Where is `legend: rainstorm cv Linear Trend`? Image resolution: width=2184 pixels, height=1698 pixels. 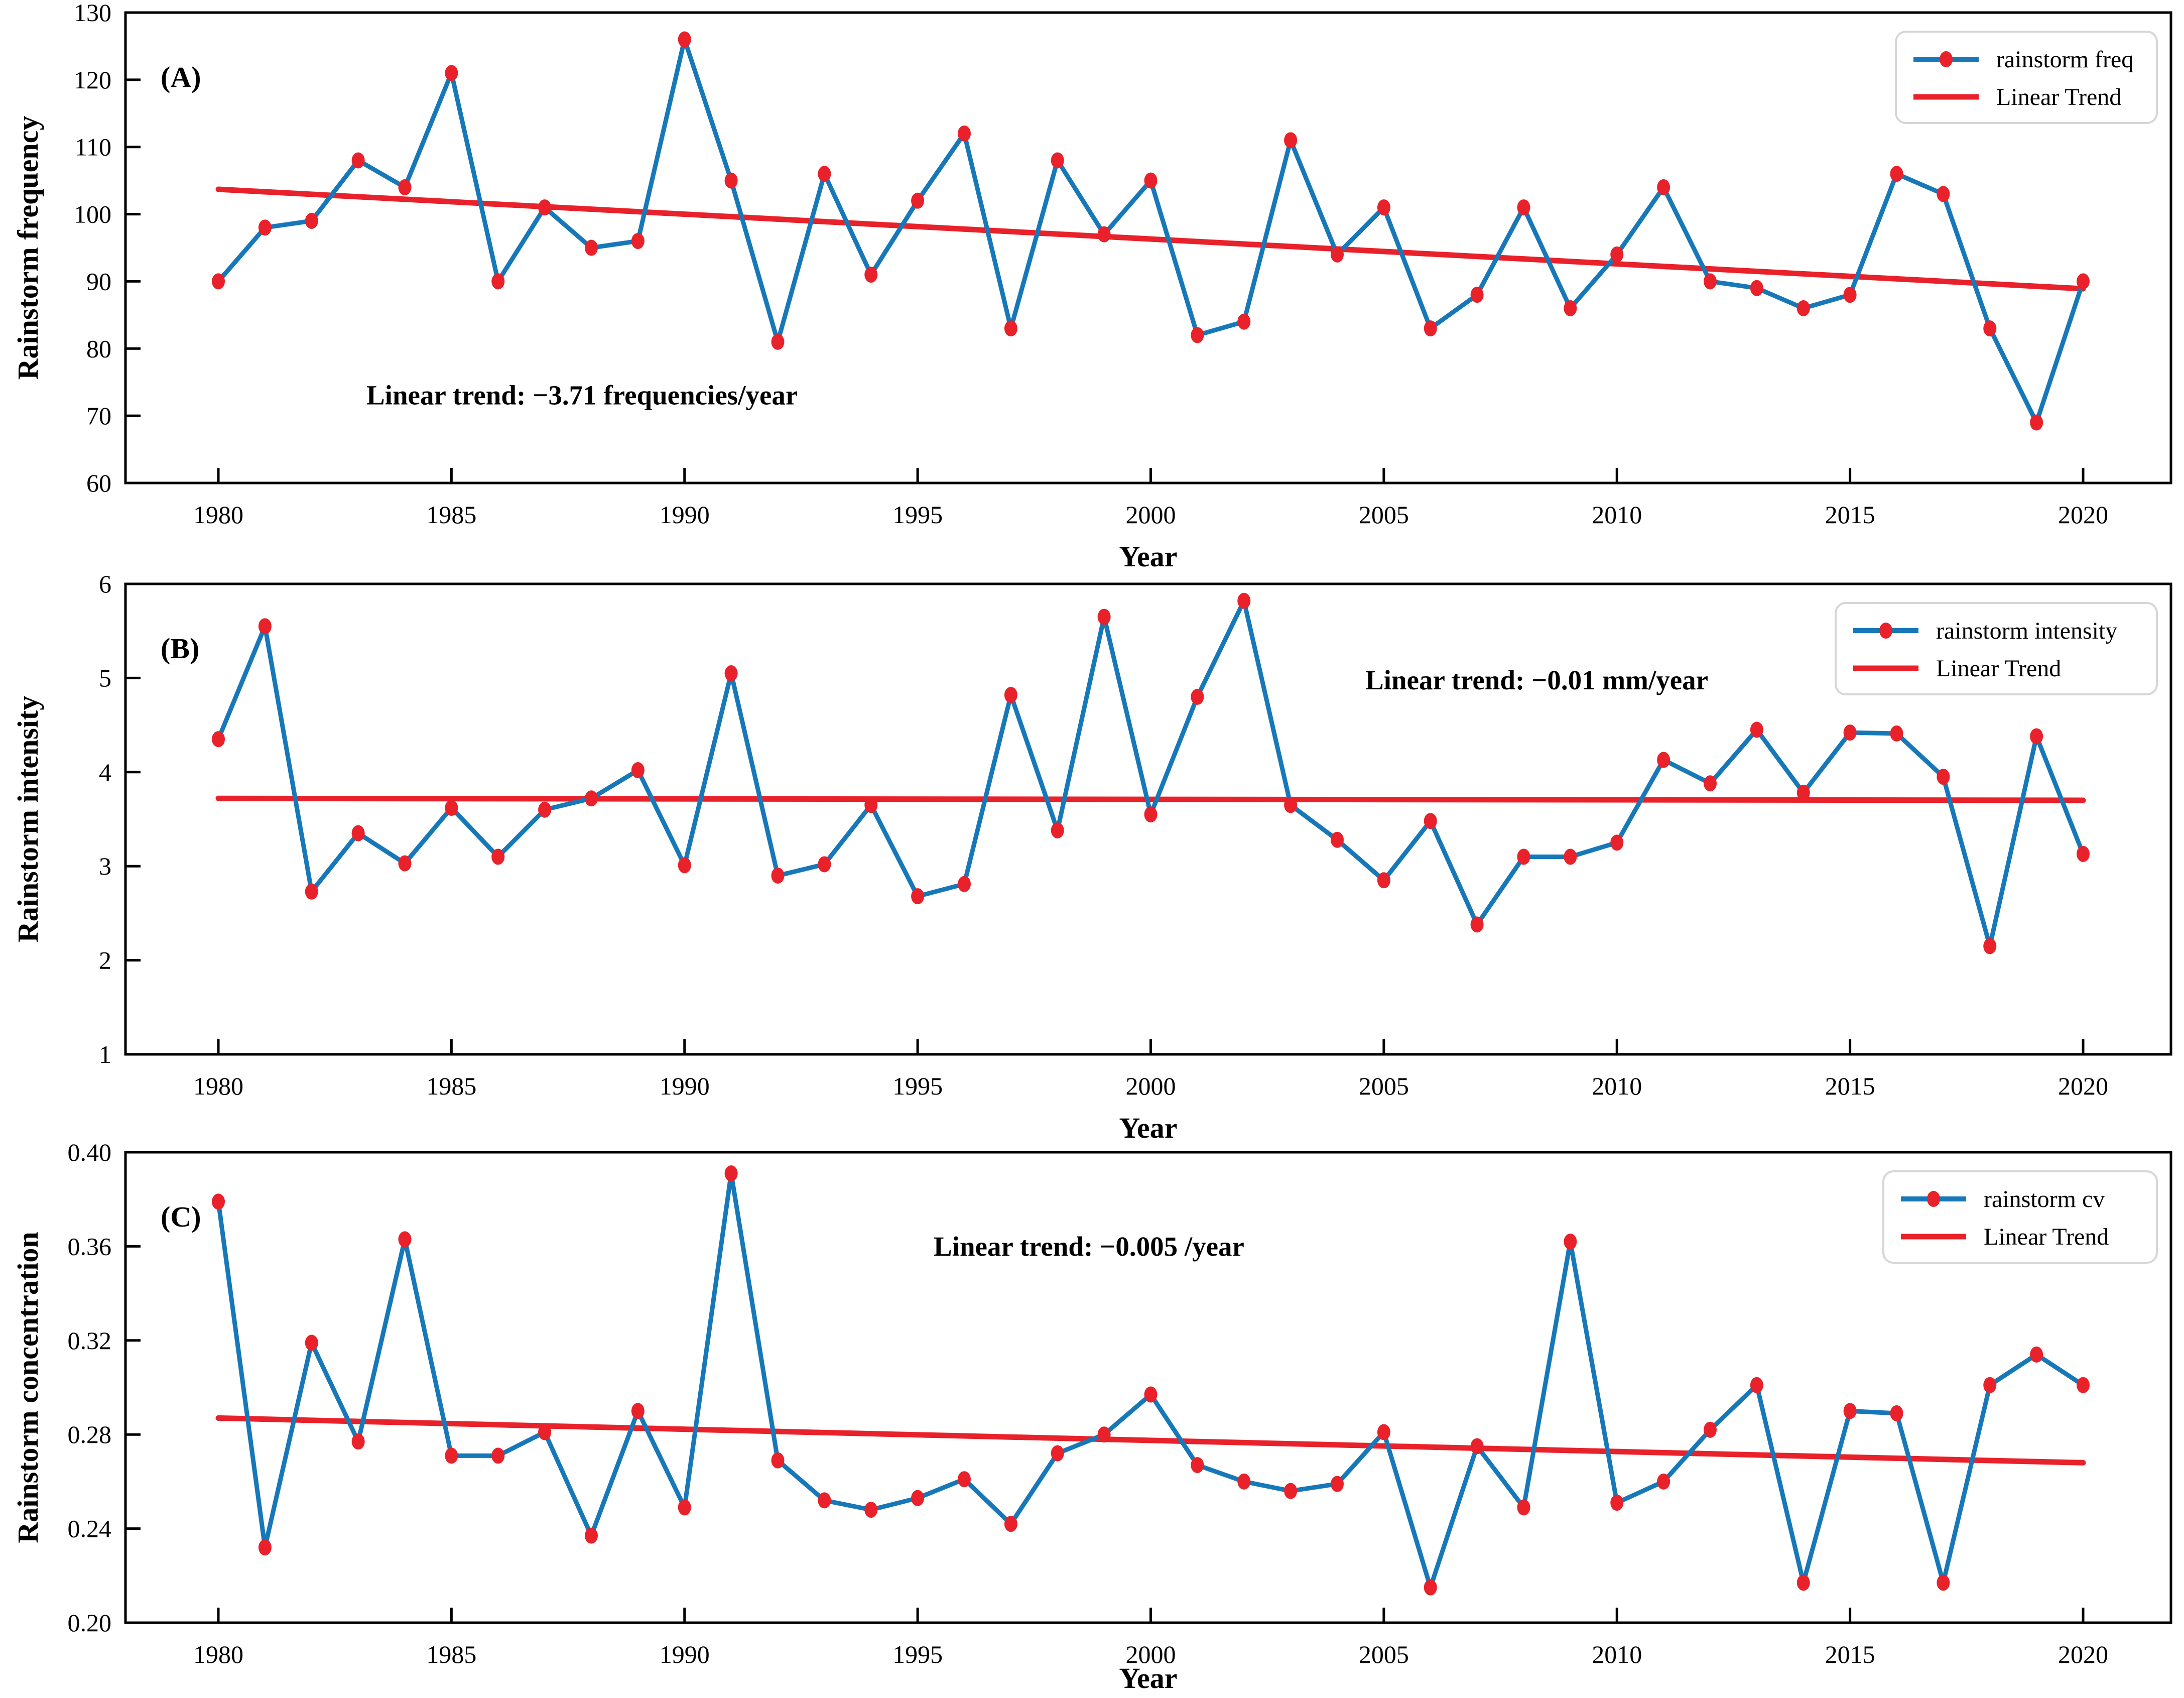 legend: rainstorm cv Linear Trend is located at coordinates (2020, 1217).